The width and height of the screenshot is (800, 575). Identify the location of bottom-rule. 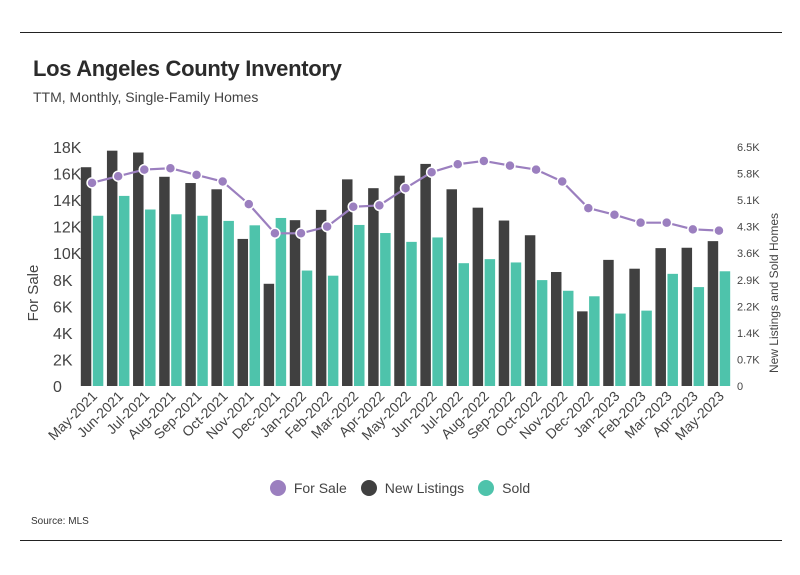
(401, 540).